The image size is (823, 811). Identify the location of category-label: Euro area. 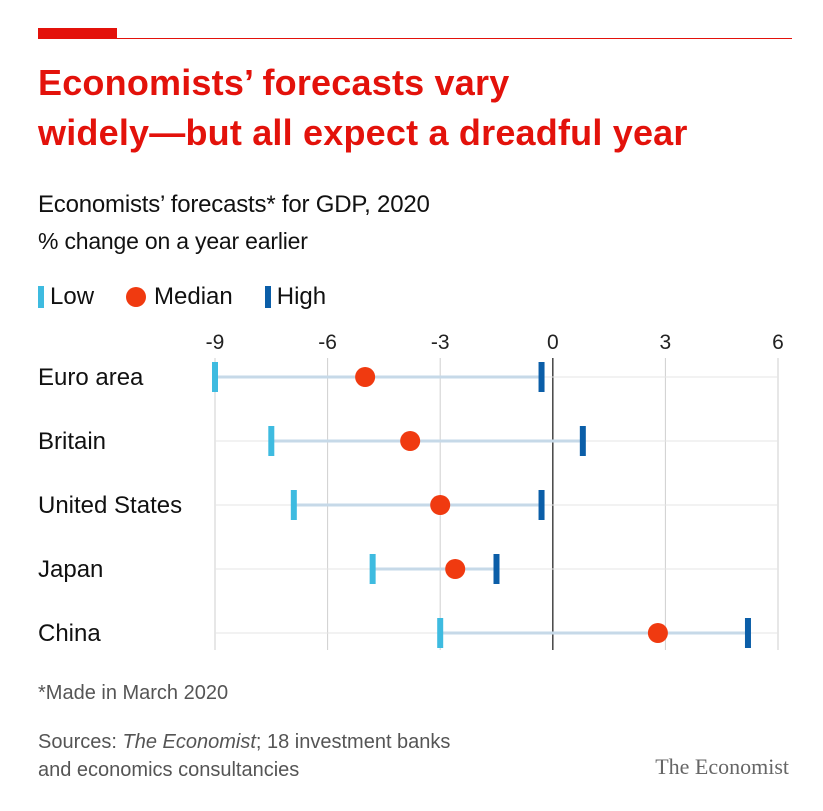
(91, 377).